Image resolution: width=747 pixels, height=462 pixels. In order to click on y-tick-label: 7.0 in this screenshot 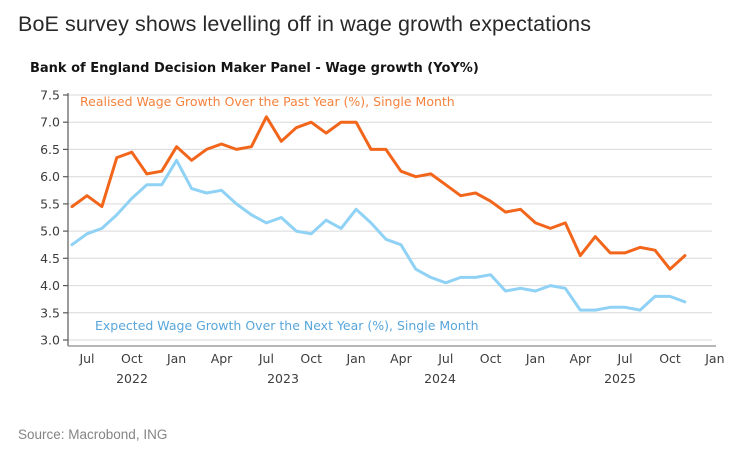, I will do `click(50, 122)`.